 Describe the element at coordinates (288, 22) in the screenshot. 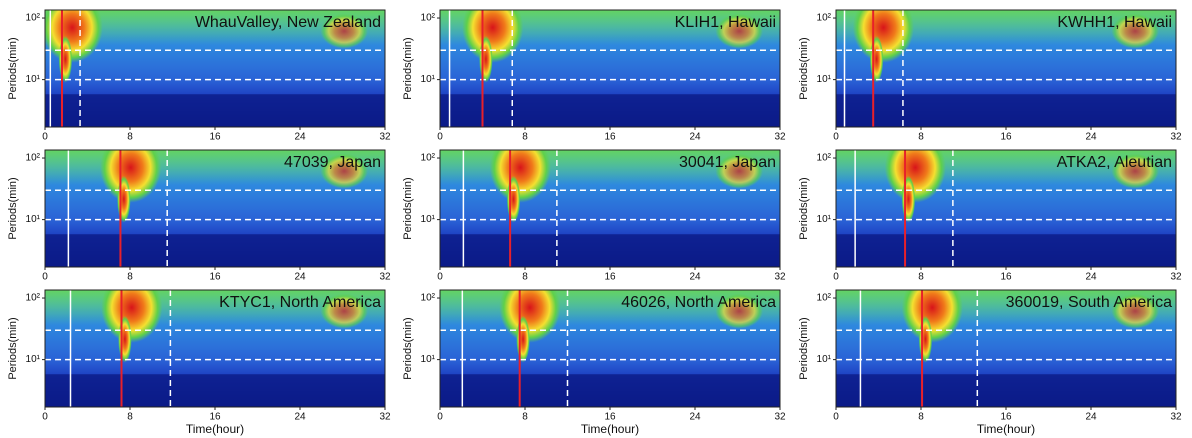

I see `panel-title: WhauValley, New Zealand` at that location.